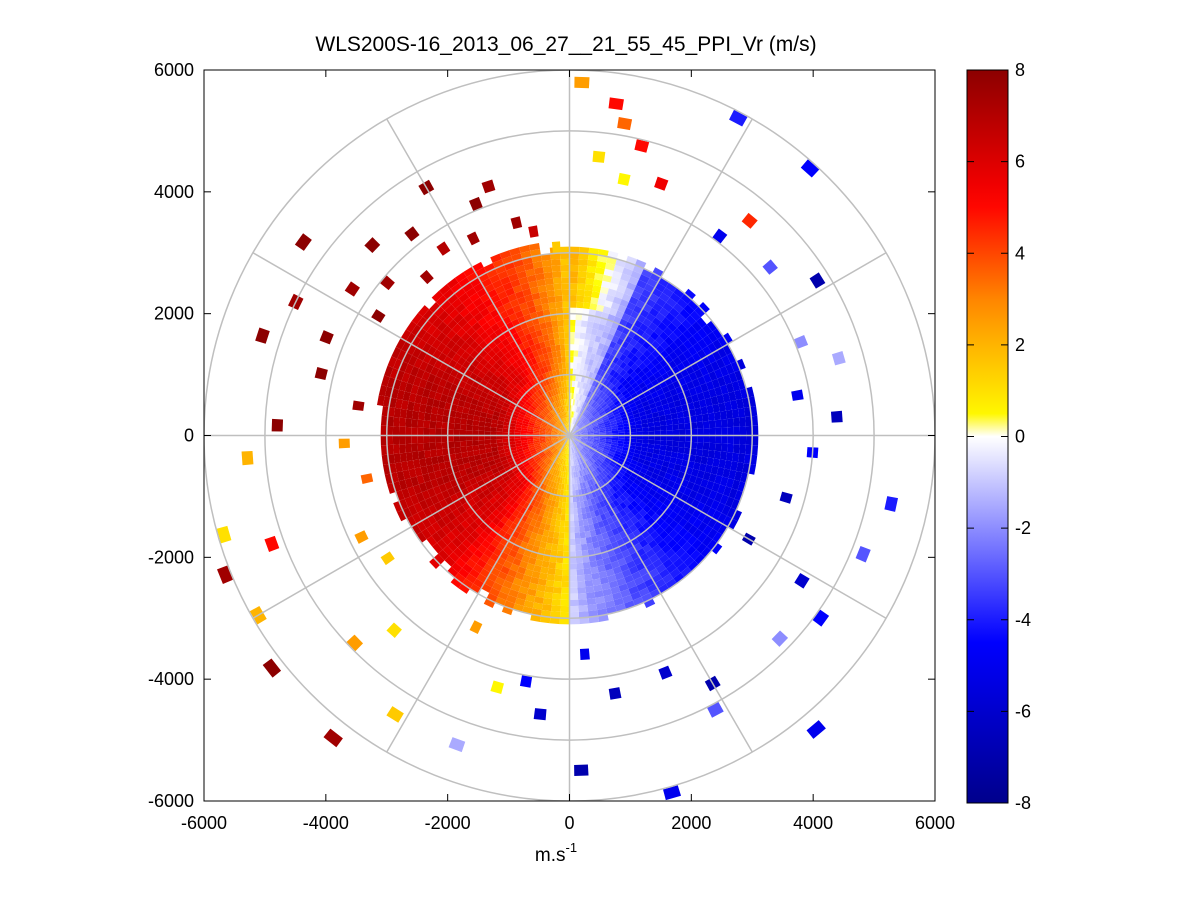  What do you see at coordinates (204, 823) in the screenshot?
I see `x-tick-label: -6000` at bounding box center [204, 823].